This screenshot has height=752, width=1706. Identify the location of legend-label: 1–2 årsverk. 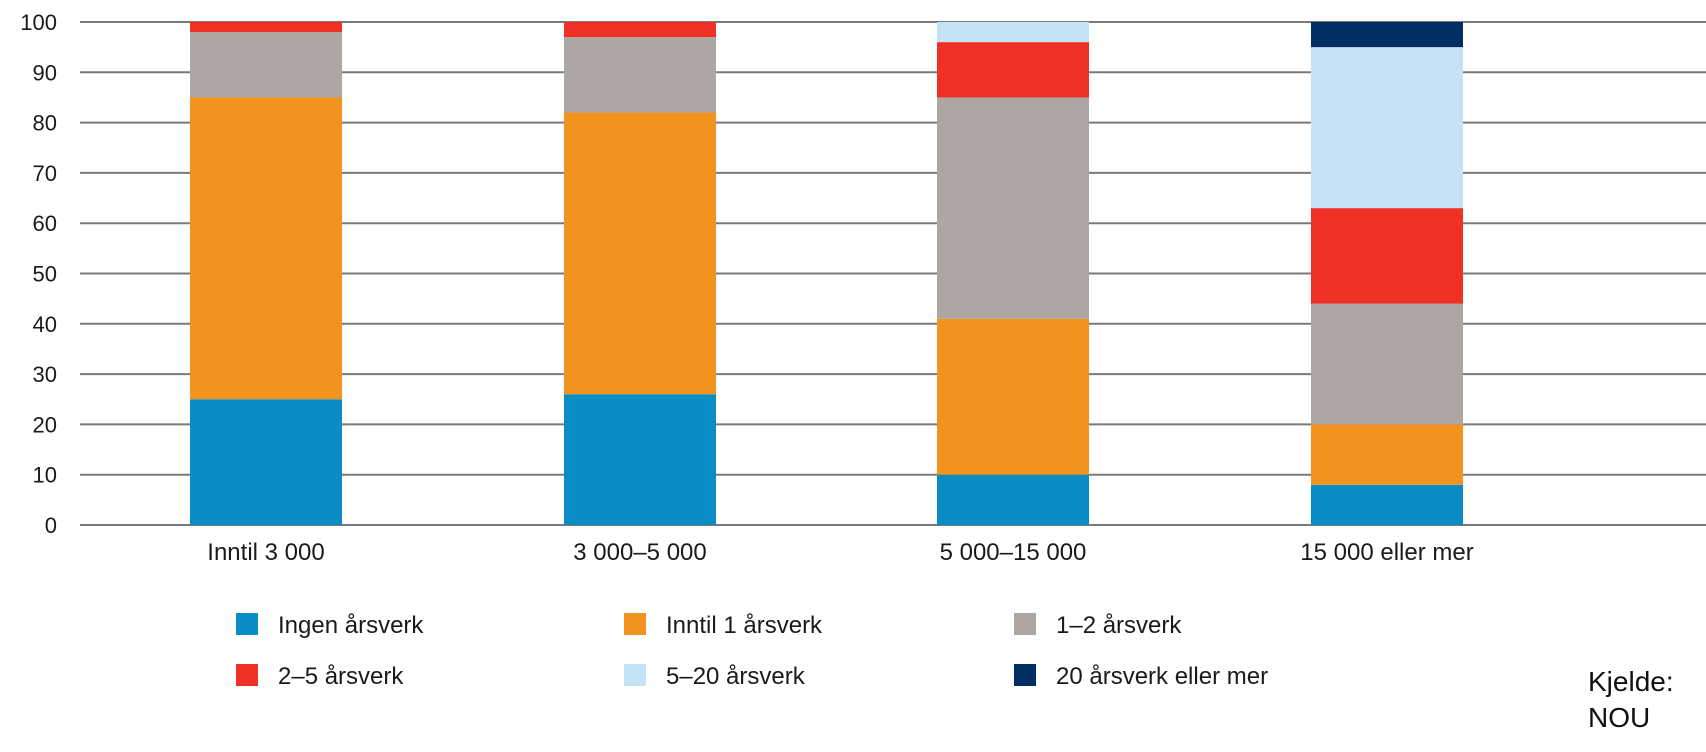
(1119, 625).